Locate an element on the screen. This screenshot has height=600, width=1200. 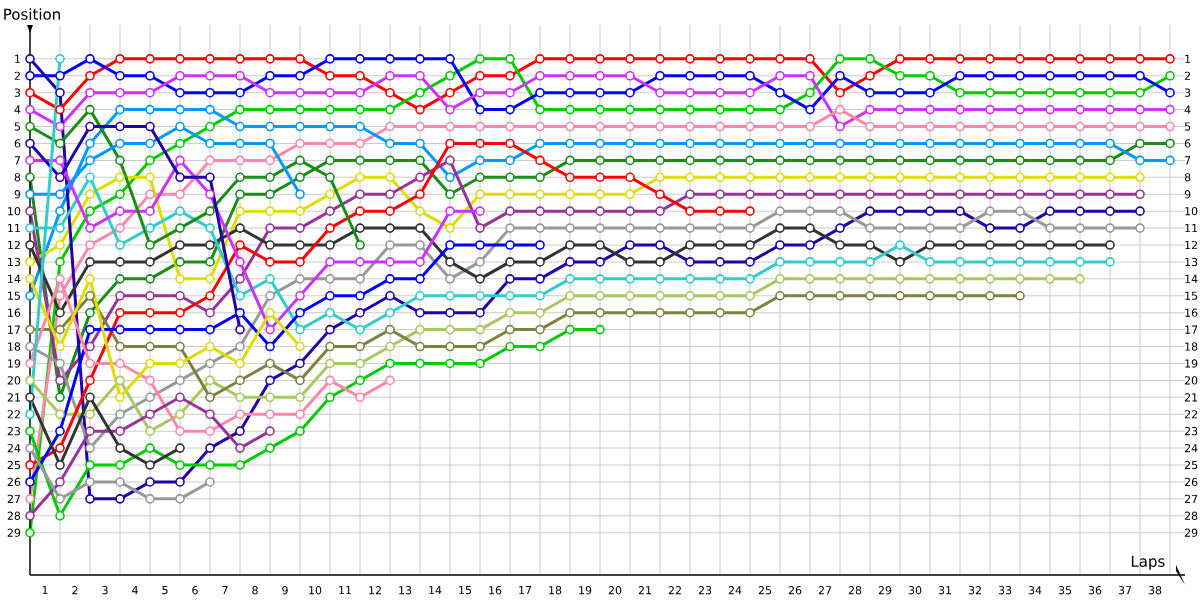
y-tick-label: 26 is located at coordinates (14, 482).